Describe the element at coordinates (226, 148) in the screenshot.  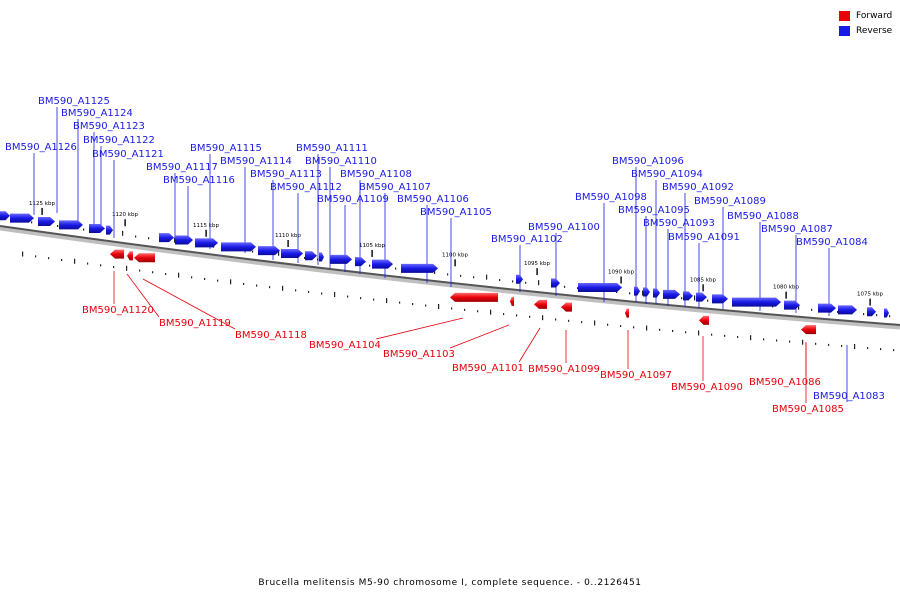
I see `gene-label: BM590_A1115` at that location.